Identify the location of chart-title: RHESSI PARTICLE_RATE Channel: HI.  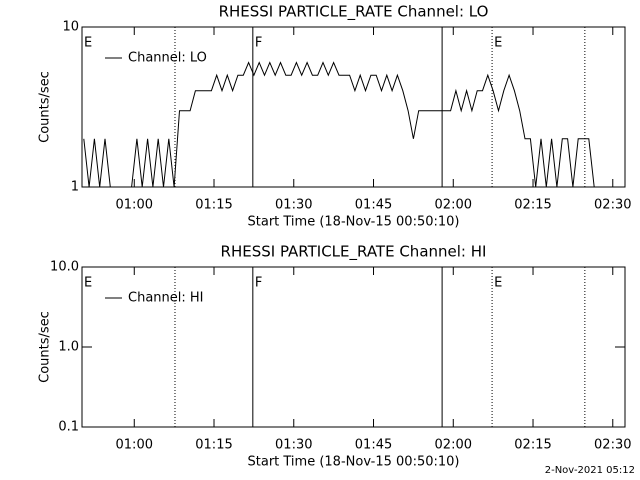
(354, 252).